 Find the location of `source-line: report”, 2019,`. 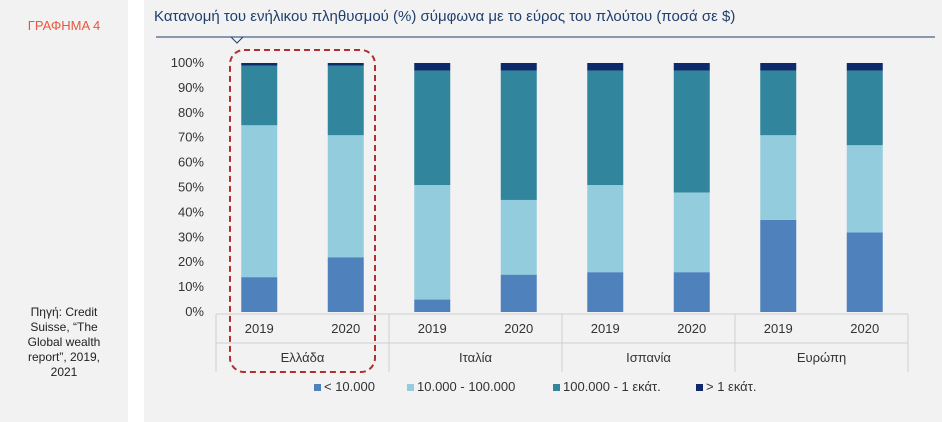

source-line: report”, 2019, is located at coordinates (64, 357).